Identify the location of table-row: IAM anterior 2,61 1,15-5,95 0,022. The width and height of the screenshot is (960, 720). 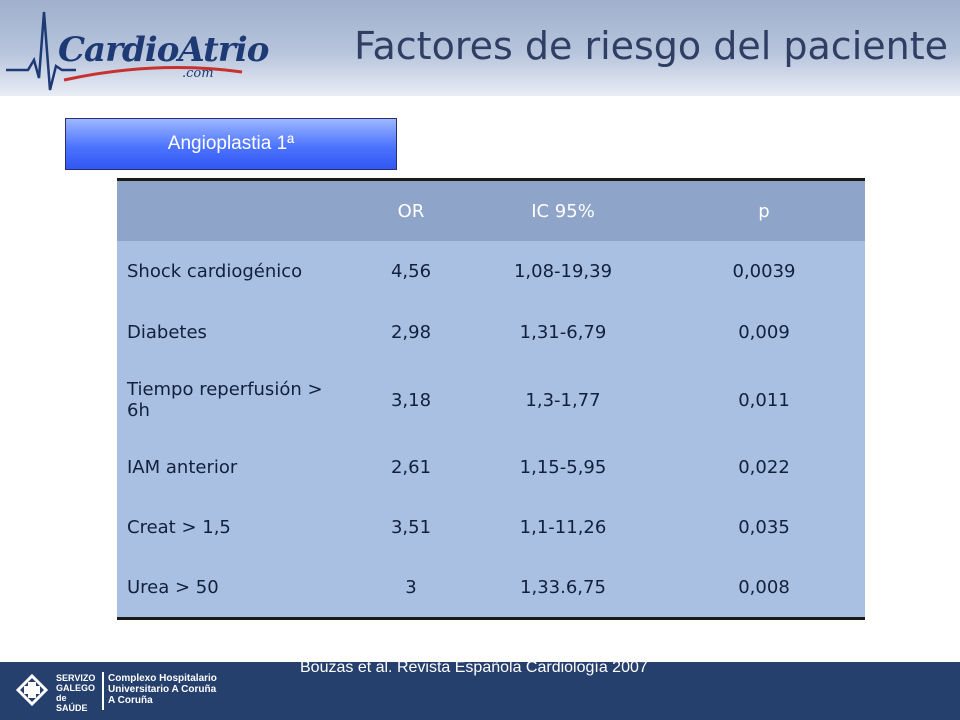
(491, 467).